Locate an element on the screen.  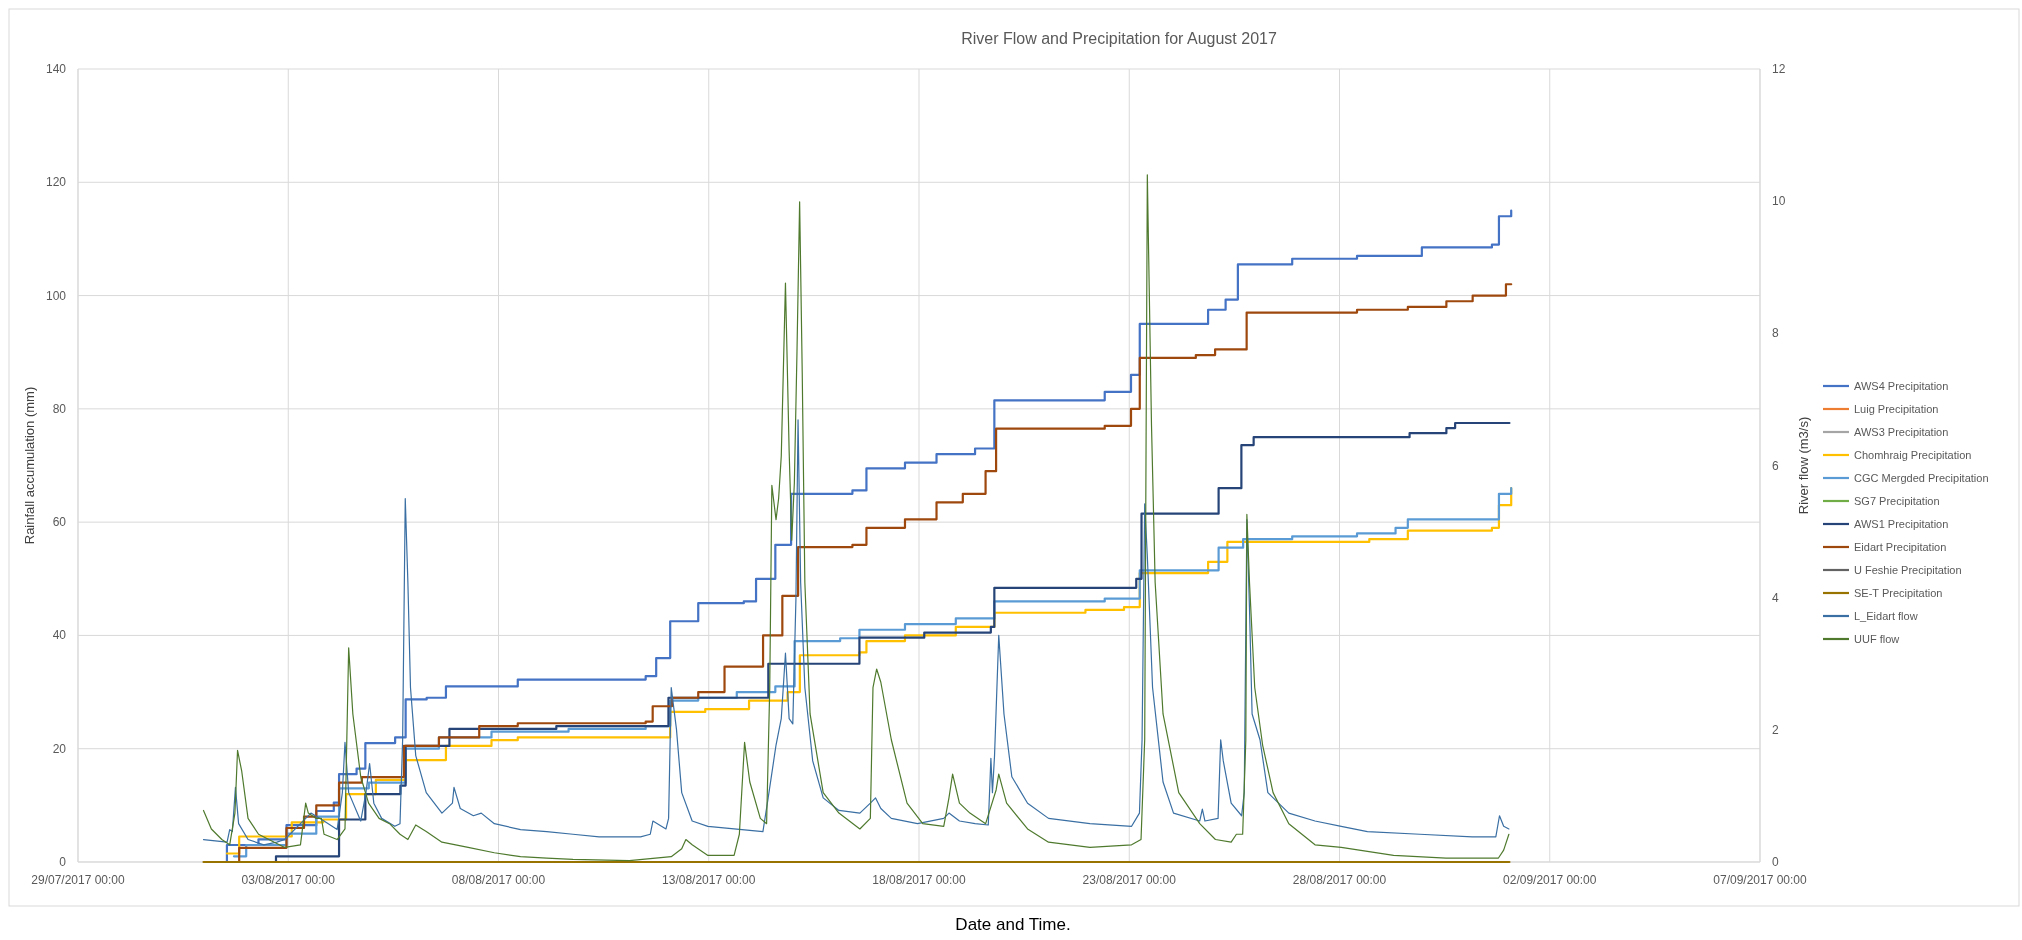
legend-label: UUF flow is located at coordinates (1877, 639).